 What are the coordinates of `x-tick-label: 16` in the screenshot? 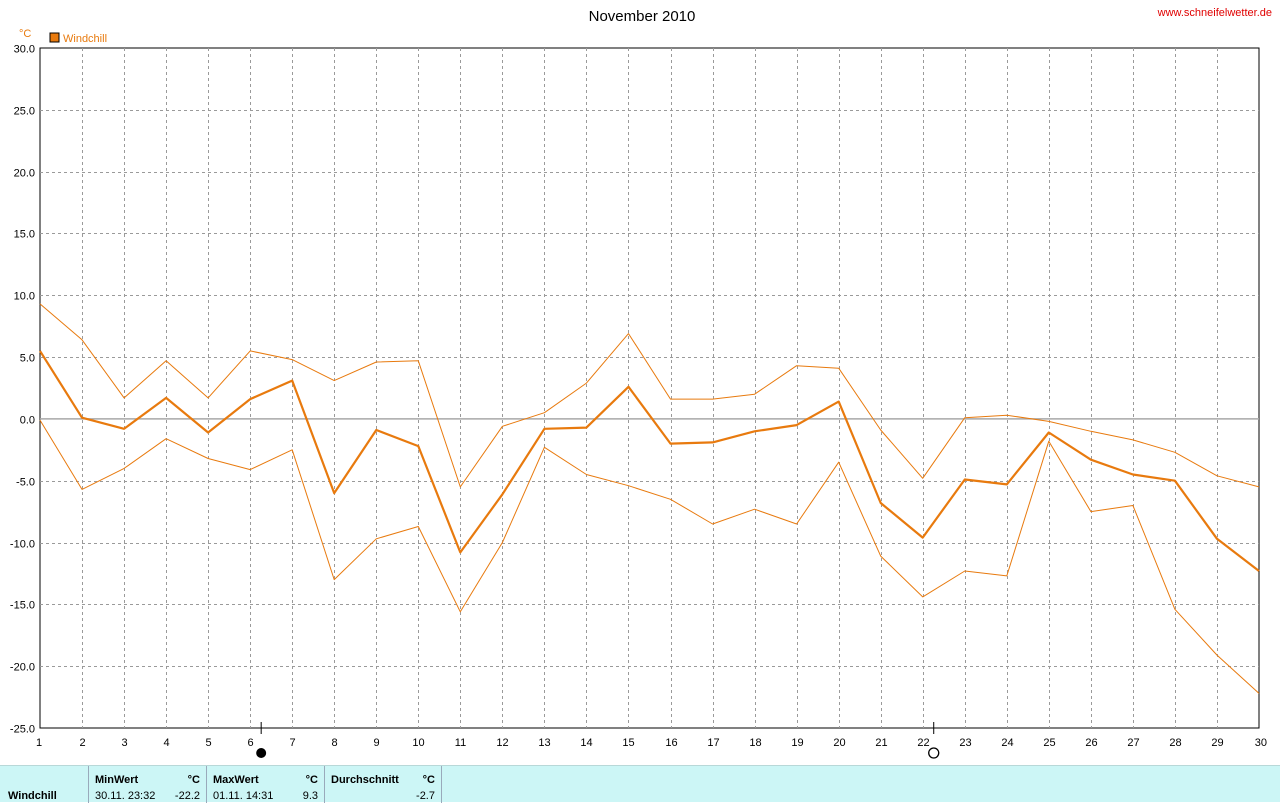 It's located at (671, 743).